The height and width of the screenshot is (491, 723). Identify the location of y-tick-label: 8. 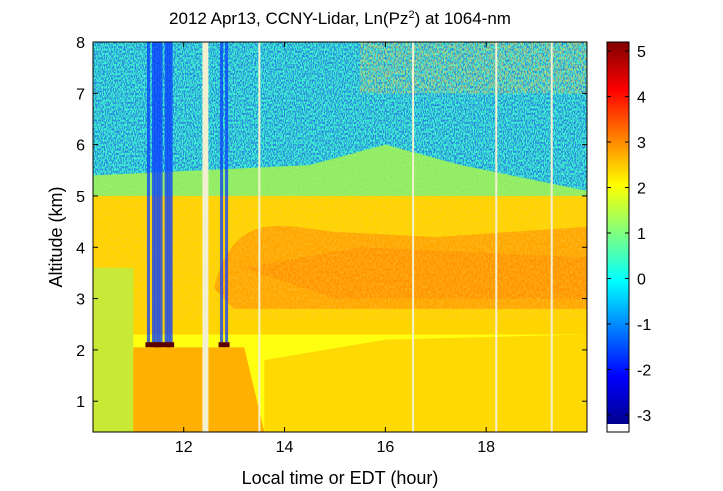
(80, 43).